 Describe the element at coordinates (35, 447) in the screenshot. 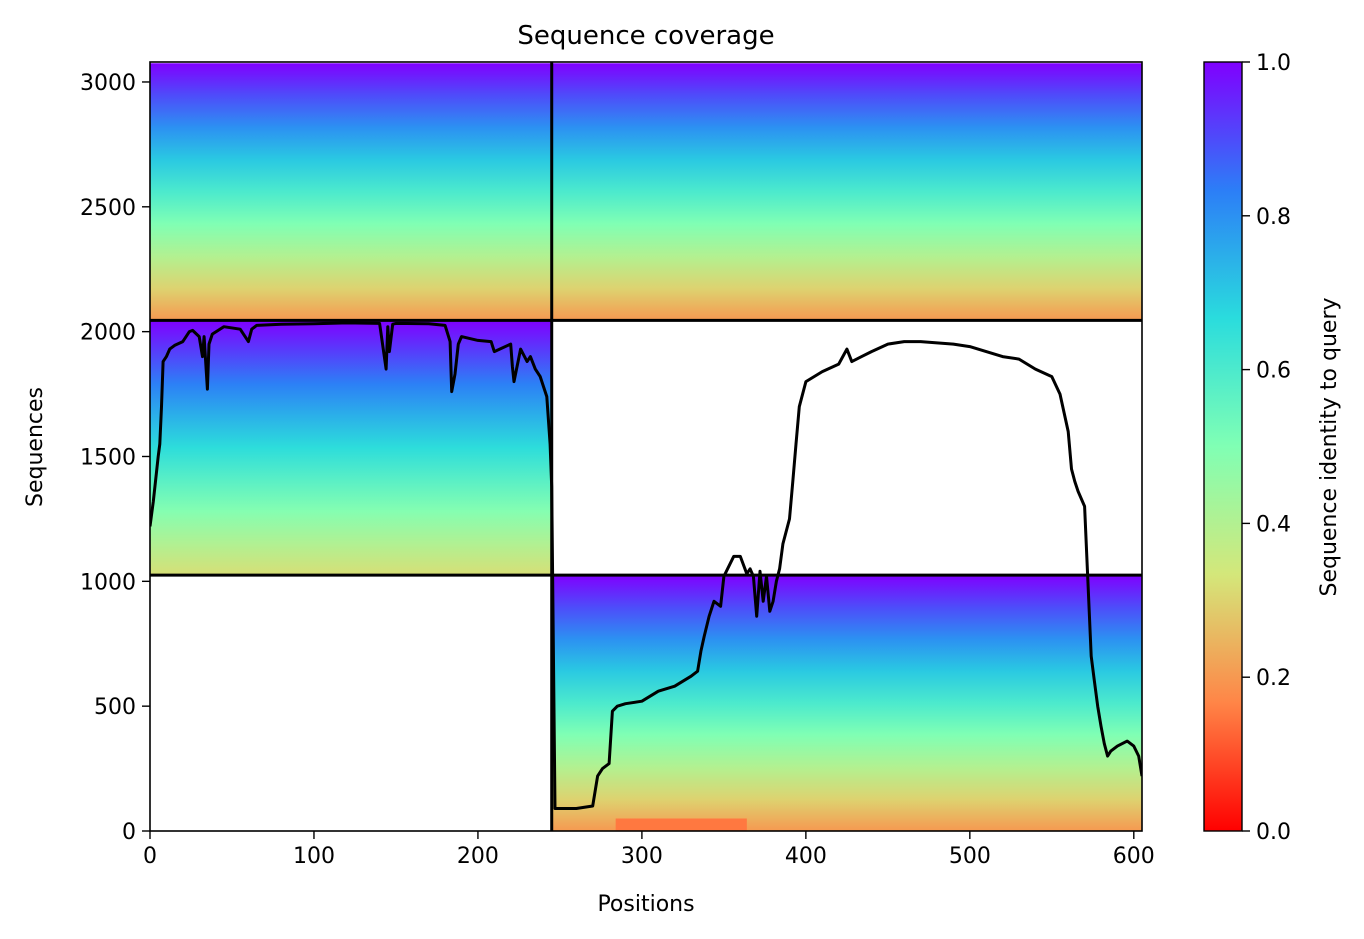

I see `y-axis-label: Sequences` at that location.